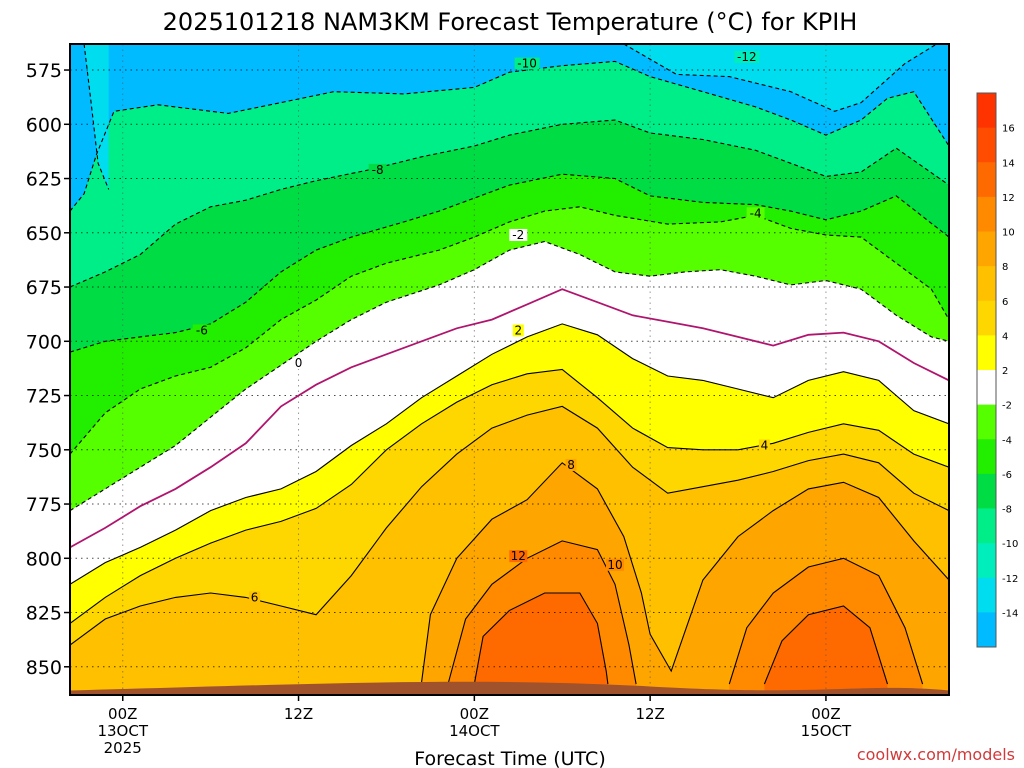 The image size is (1024, 768). I want to click on contour-label: 10, so click(614, 565).